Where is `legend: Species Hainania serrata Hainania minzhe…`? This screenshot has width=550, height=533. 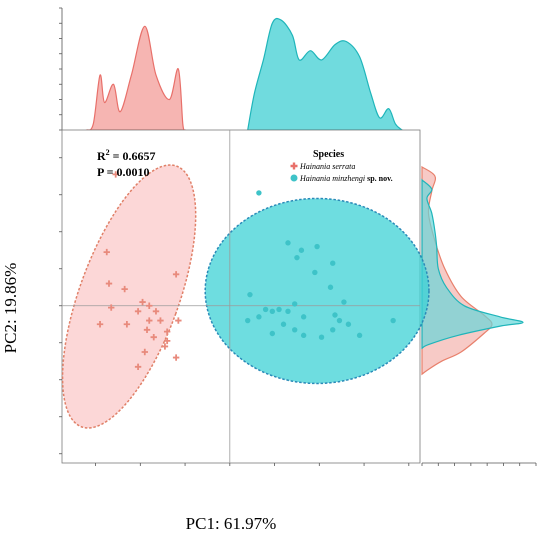 legend: Species Hainania serrata Hainania minzhe… is located at coordinates (341, 166).